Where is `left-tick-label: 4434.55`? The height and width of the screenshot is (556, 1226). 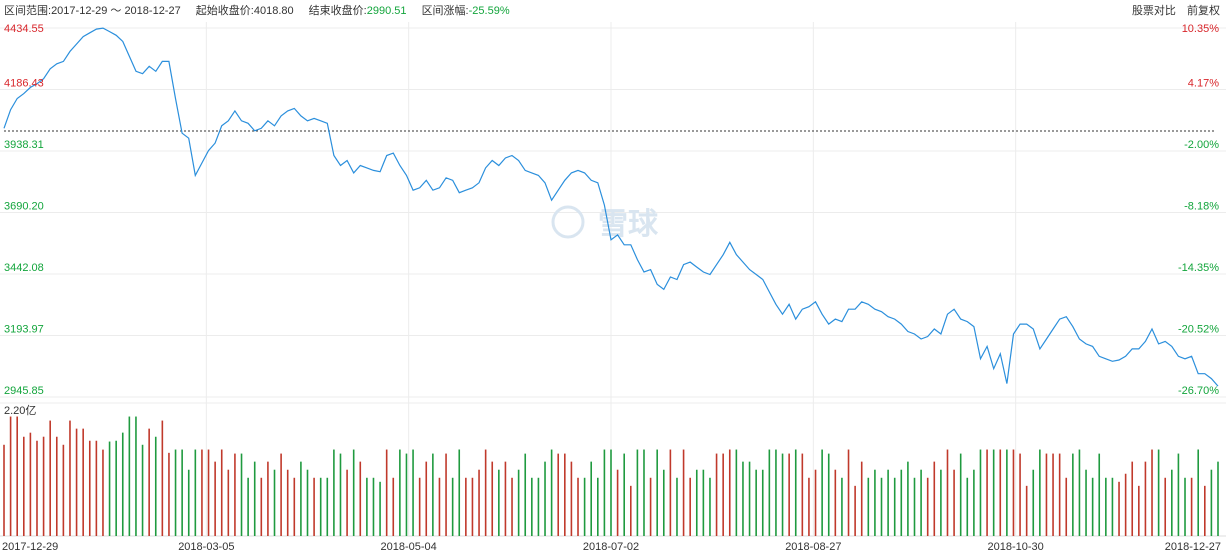 left-tick-label: 4434.55 is located at coordinates (24, 29).